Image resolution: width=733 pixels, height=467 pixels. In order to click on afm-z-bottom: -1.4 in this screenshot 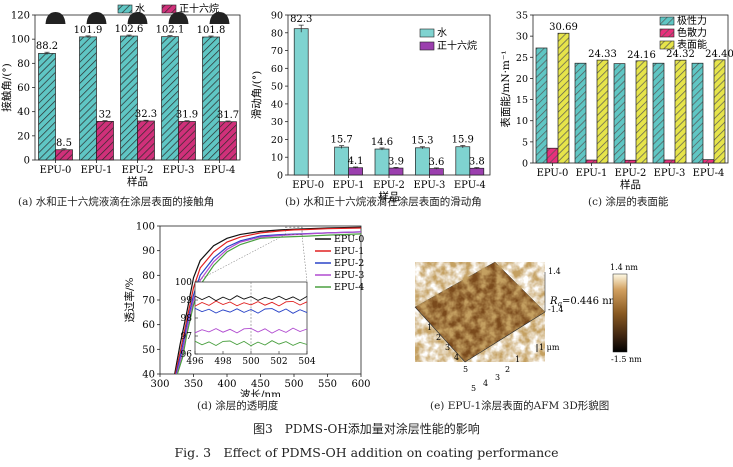, I will do `click(555, 309)`.